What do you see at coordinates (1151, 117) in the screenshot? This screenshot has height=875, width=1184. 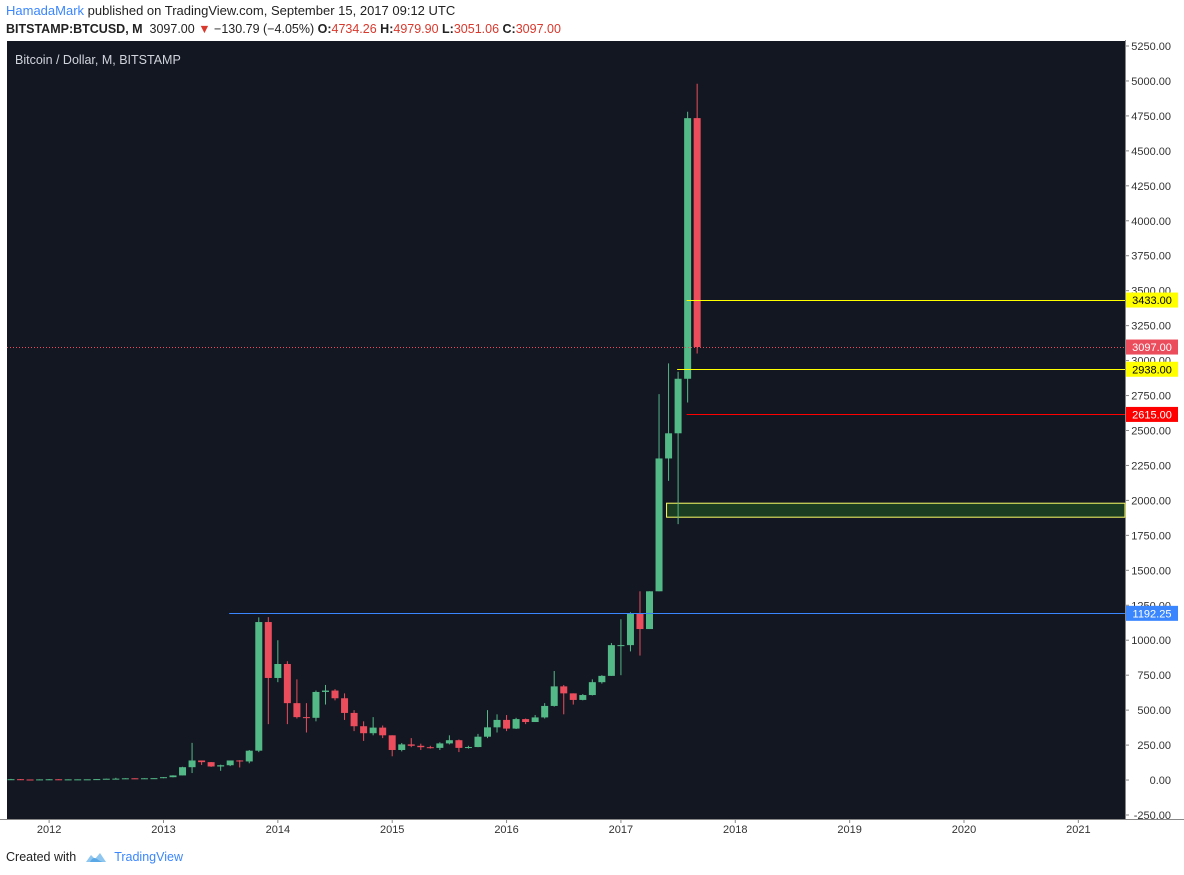 I see `y-tick-label: 4750.00` at bounding box center [1151, 117].